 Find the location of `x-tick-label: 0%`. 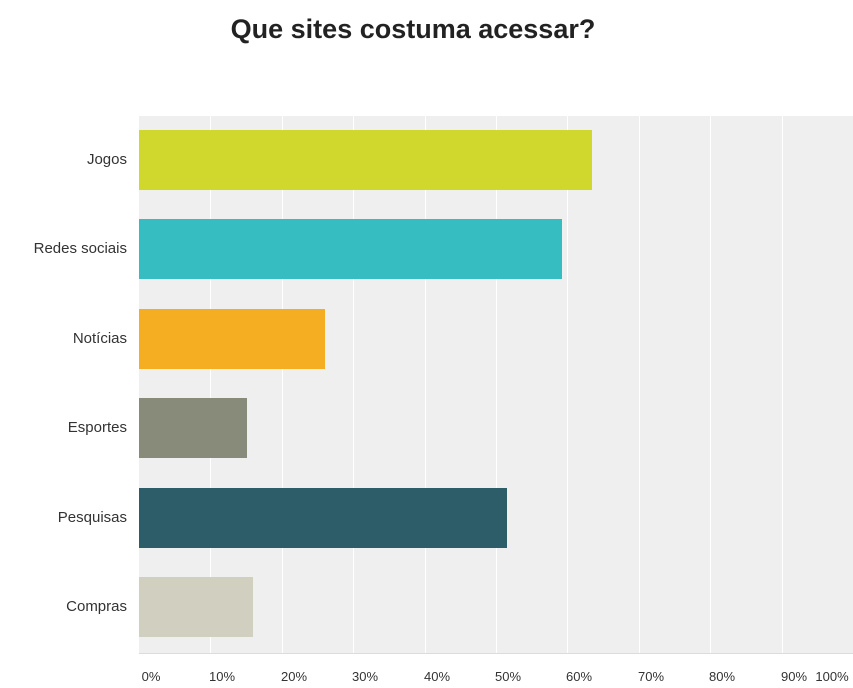

x-tick-label: 0% is located at coordinates (151, 676).